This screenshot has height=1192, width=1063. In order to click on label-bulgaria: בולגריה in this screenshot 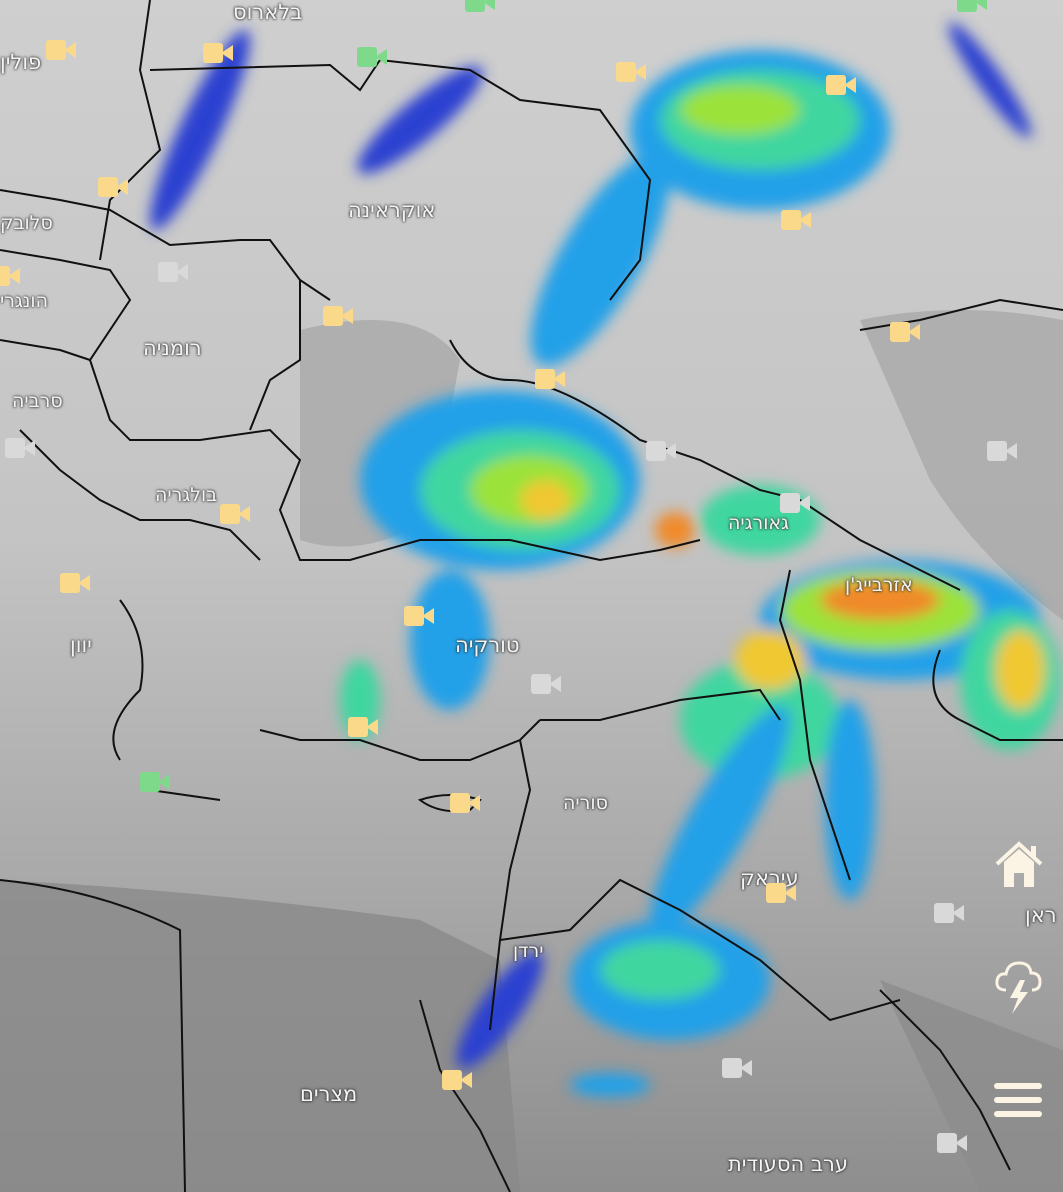, I will do `click(186, 495)`.